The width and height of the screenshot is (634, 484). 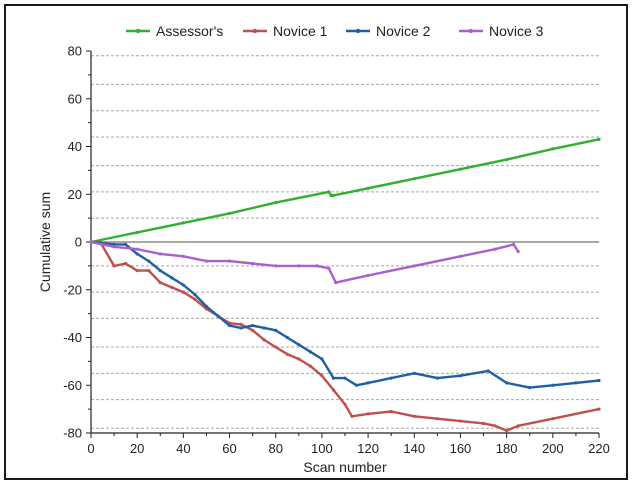 What do you see at coordinates (229, 448) in the screenshot?
I see `x-tick-label: 60` at bounding box center [229, 448].